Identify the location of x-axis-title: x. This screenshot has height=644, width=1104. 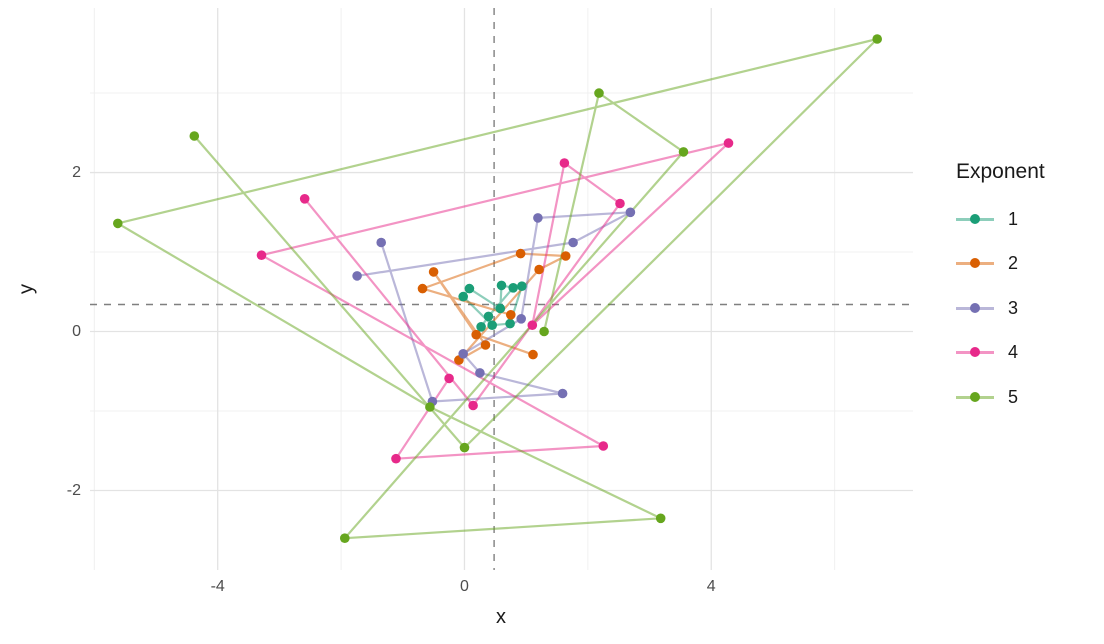
(501, 617).